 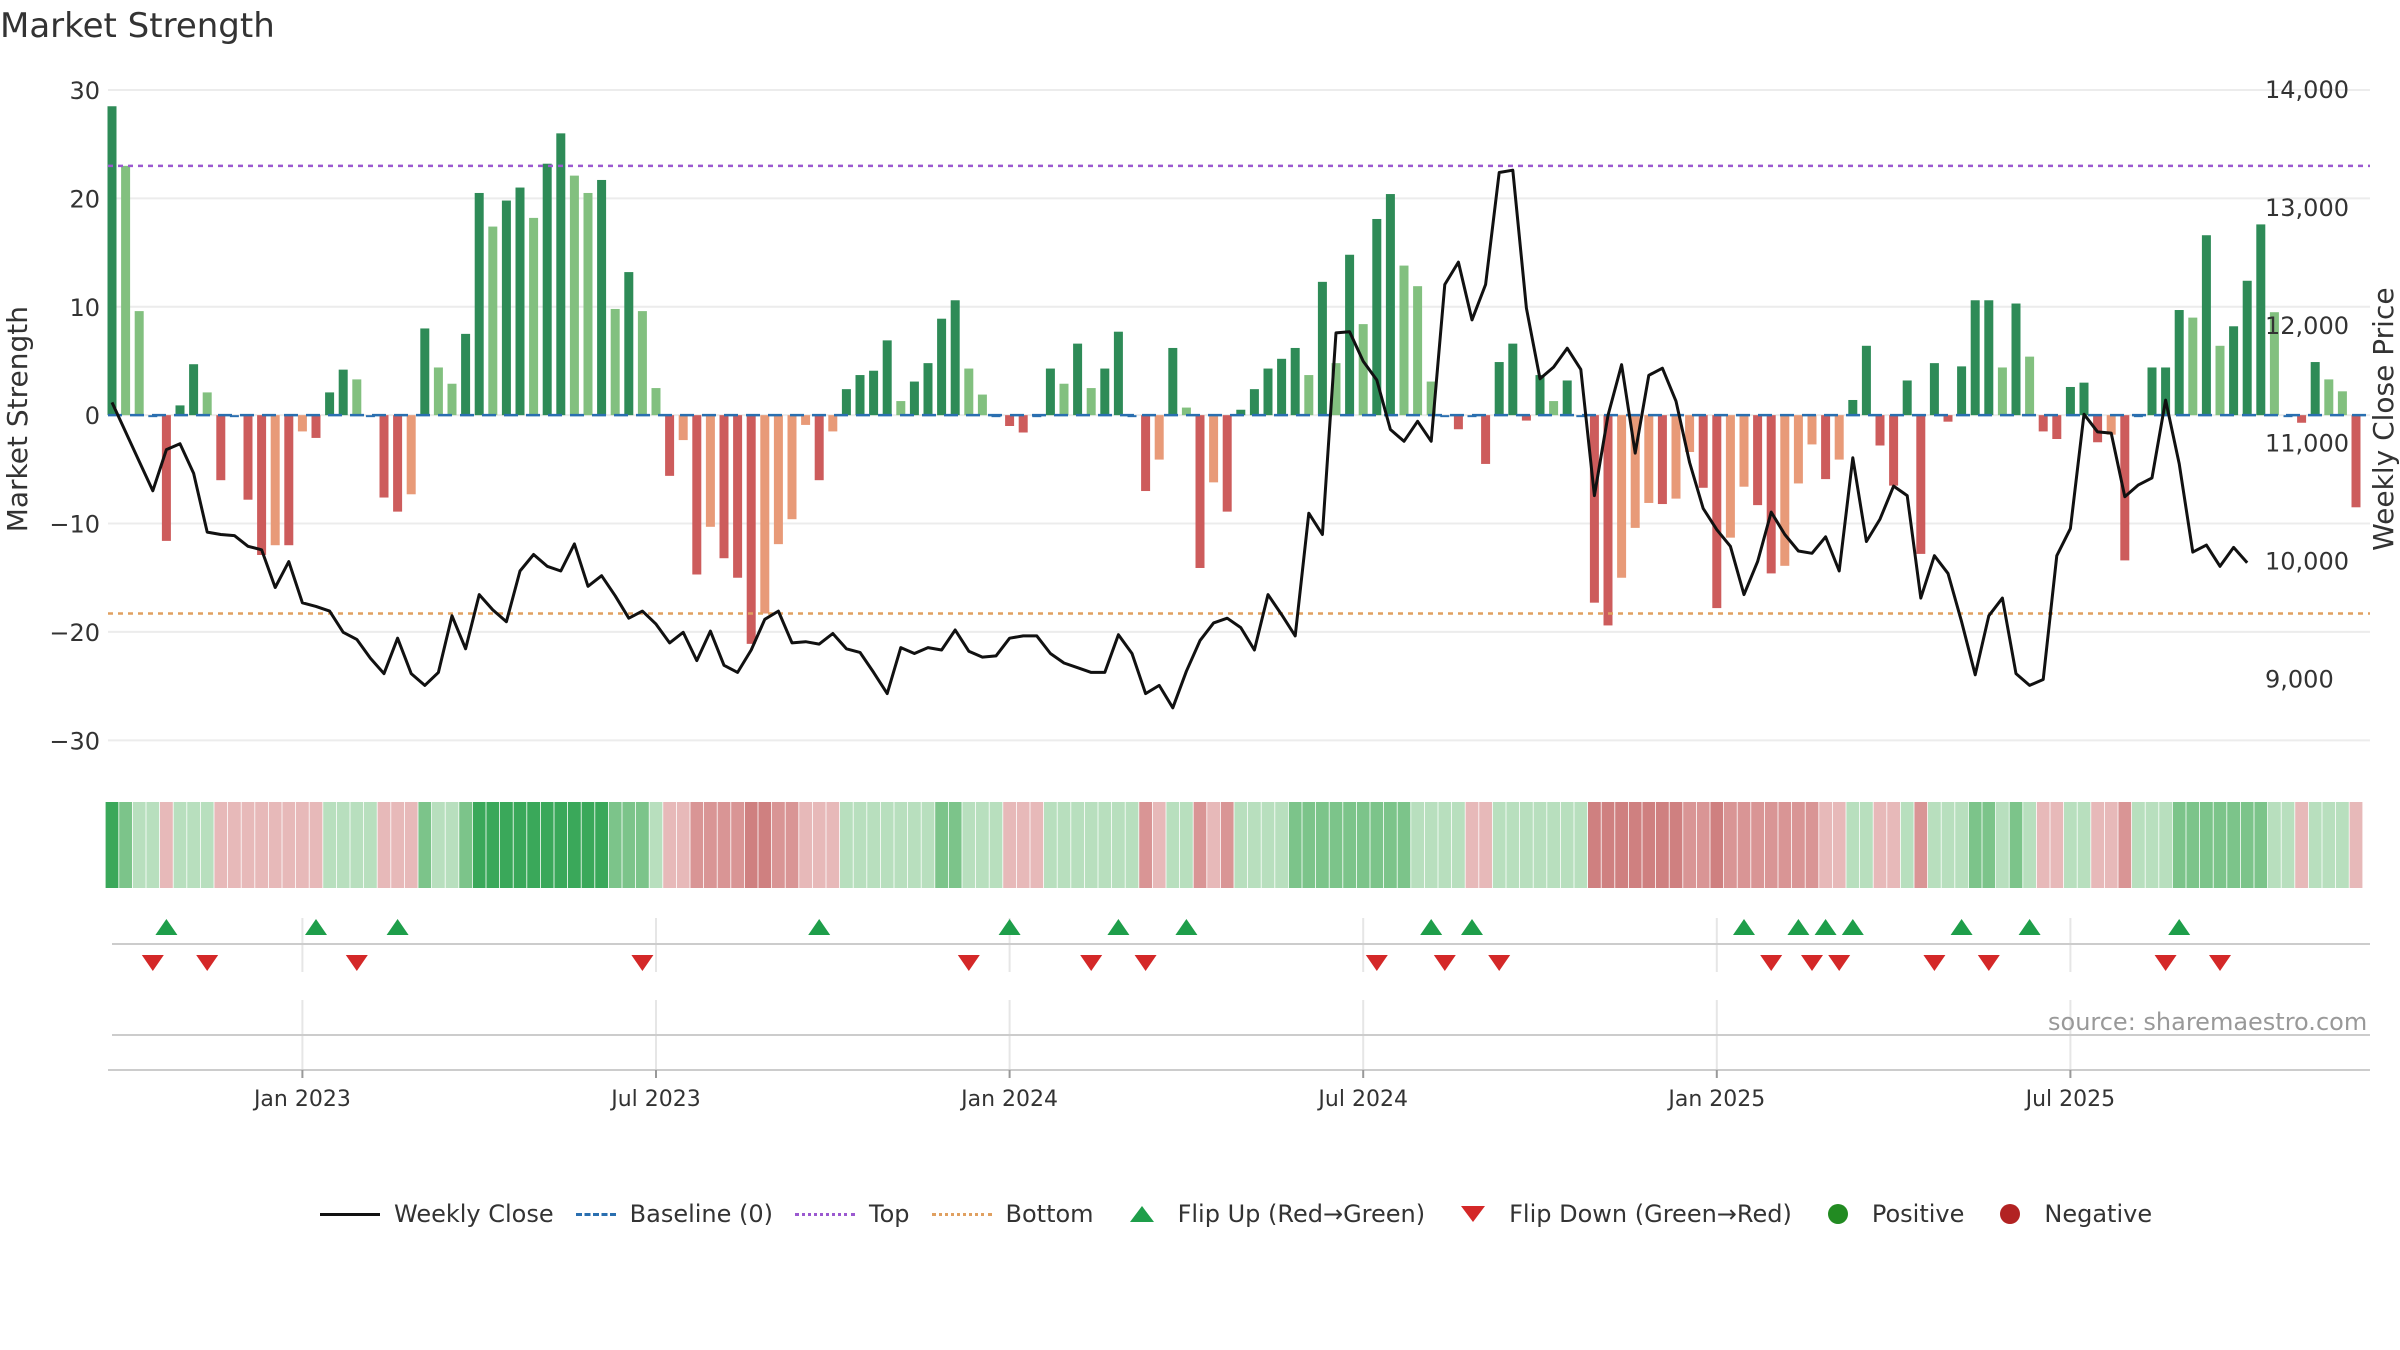 I want to click on y-tick-label: 0, so click(x=92, y=416).